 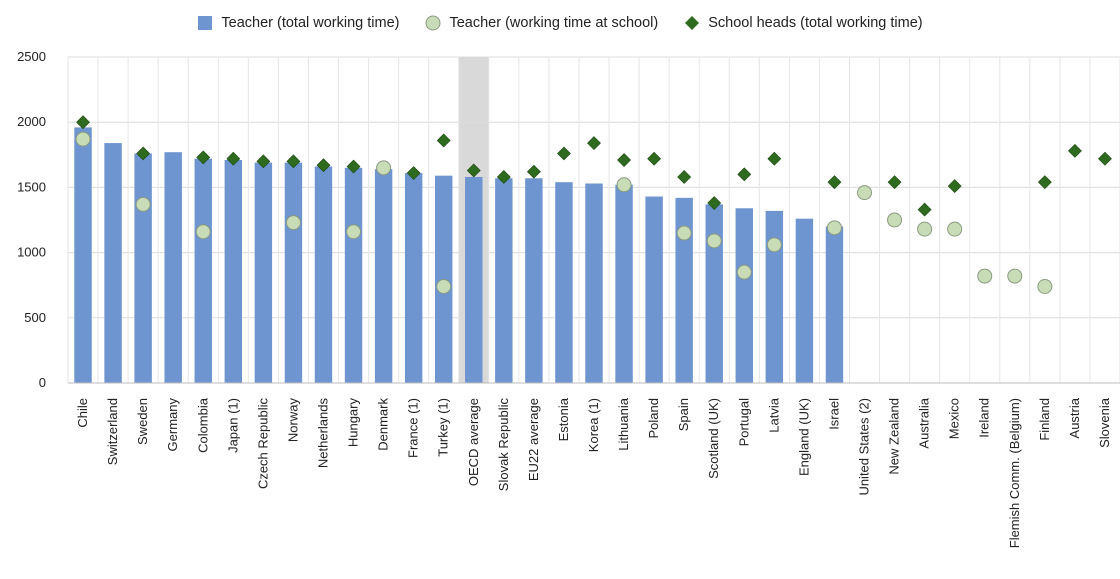 I want to click on y-tick-label: 0, so click(x=42, y=382).